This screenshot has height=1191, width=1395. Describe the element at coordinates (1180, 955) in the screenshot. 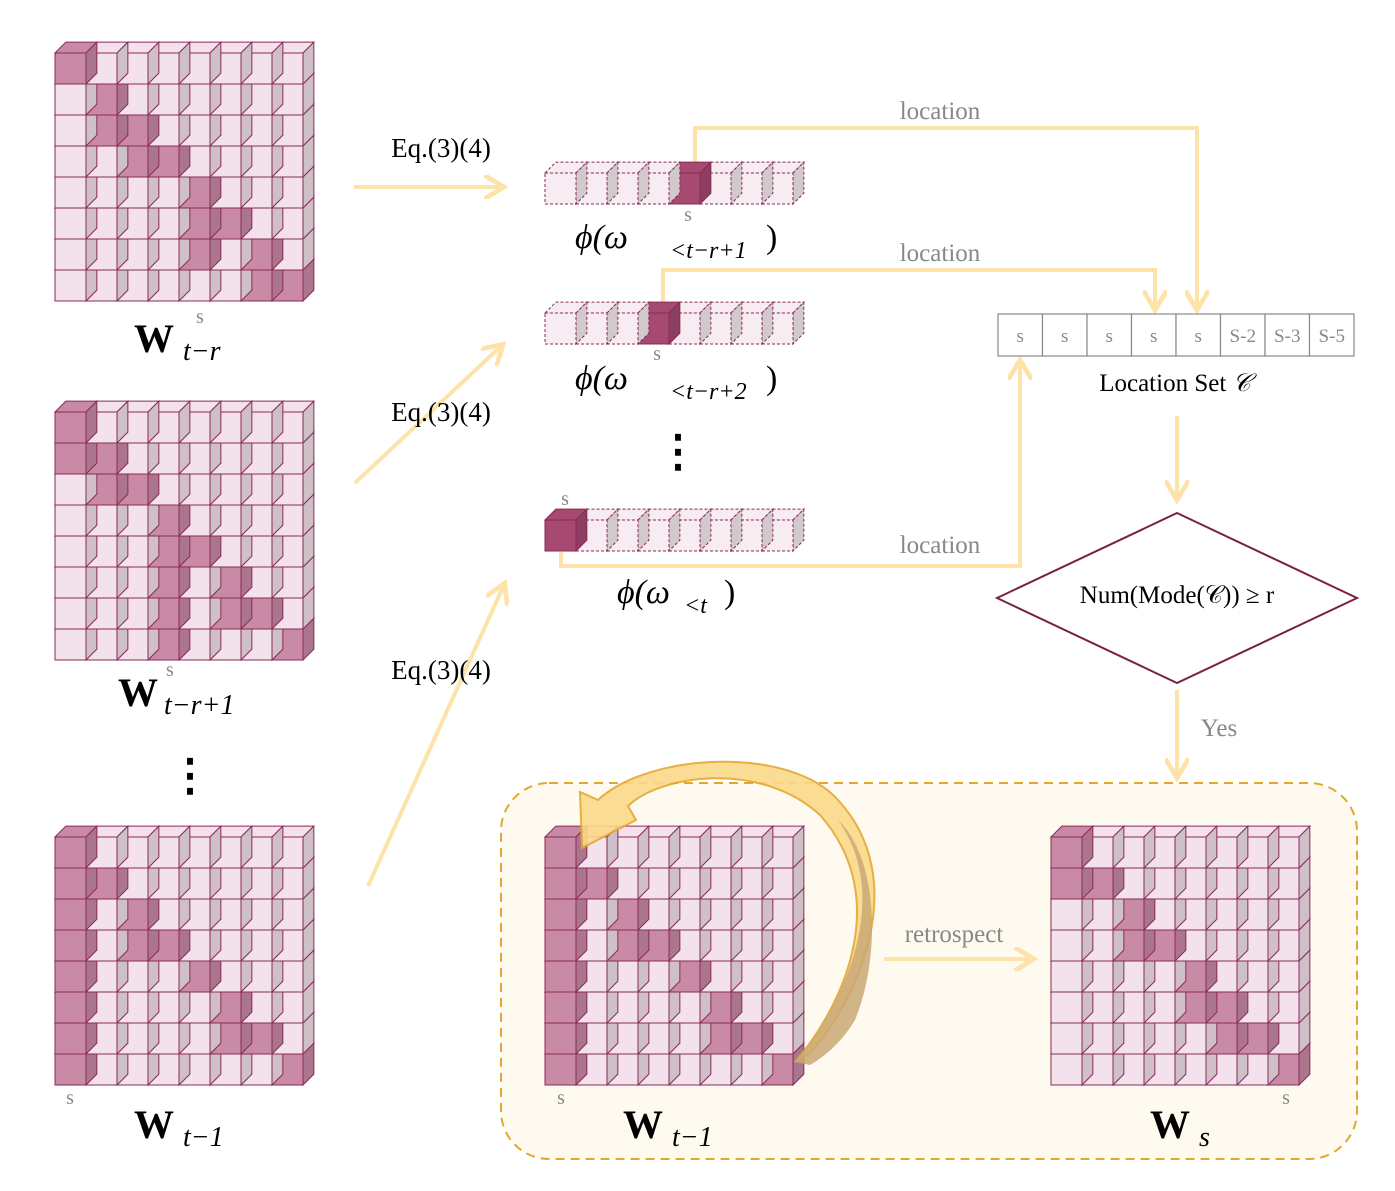

I see `matrix-w-s` at that location.